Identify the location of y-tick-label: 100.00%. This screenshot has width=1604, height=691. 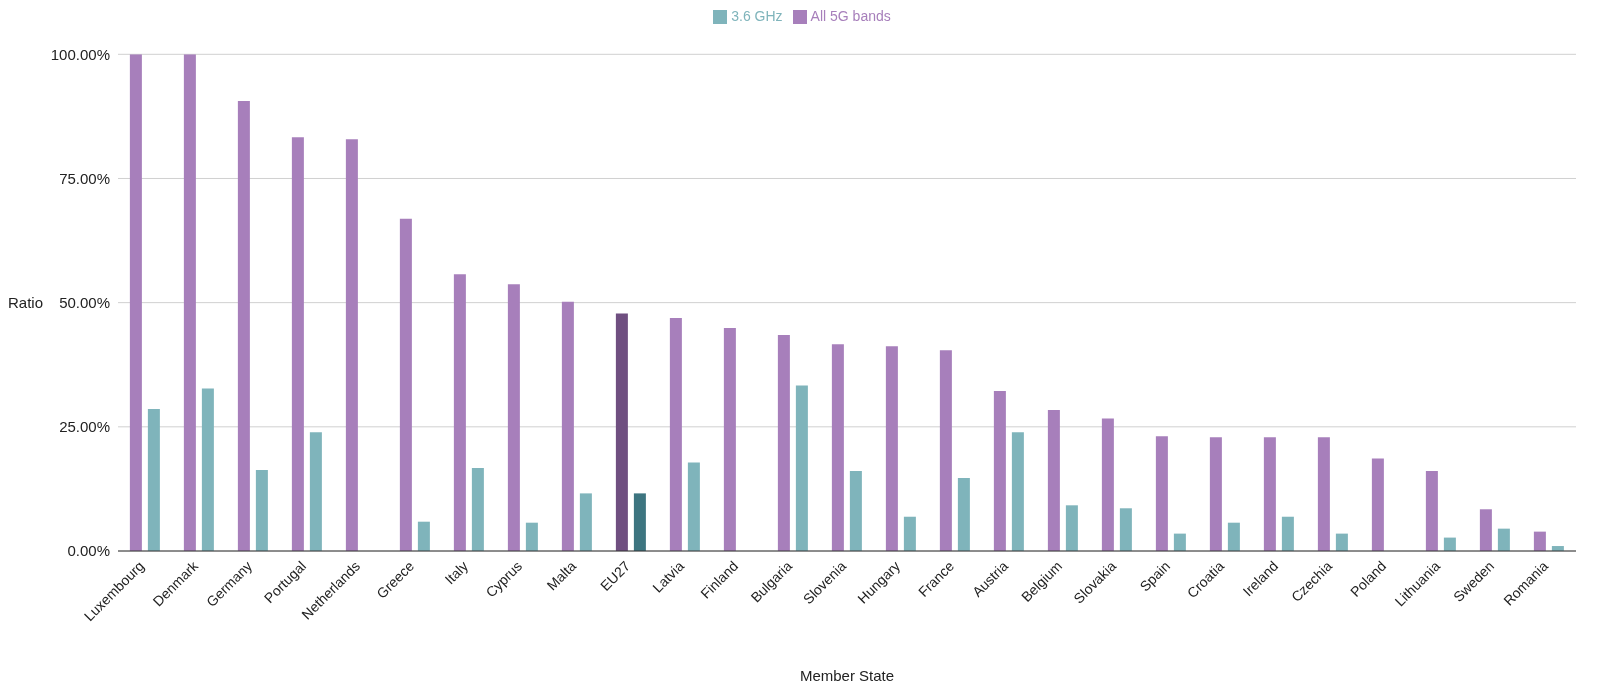
(80, 54).